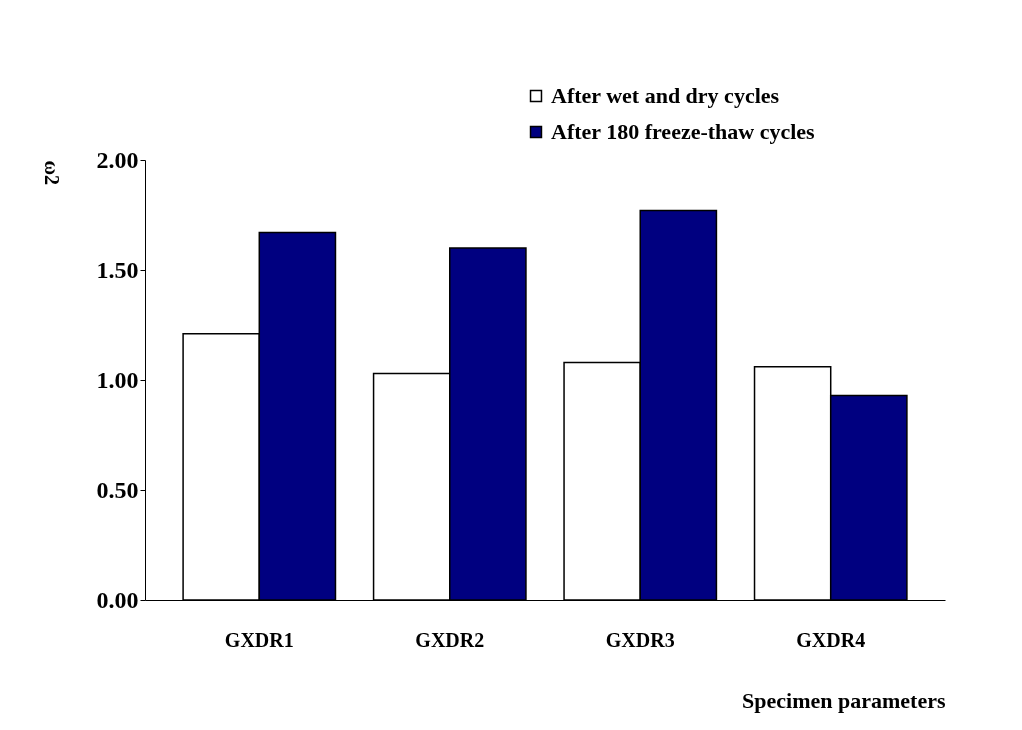 The width and height of the screenshot is (1022, 730). Describe the element at coordinates (683, 131) in the screenshot. I see `legend-label: After 180 freeze-thaw cycles` at that location.